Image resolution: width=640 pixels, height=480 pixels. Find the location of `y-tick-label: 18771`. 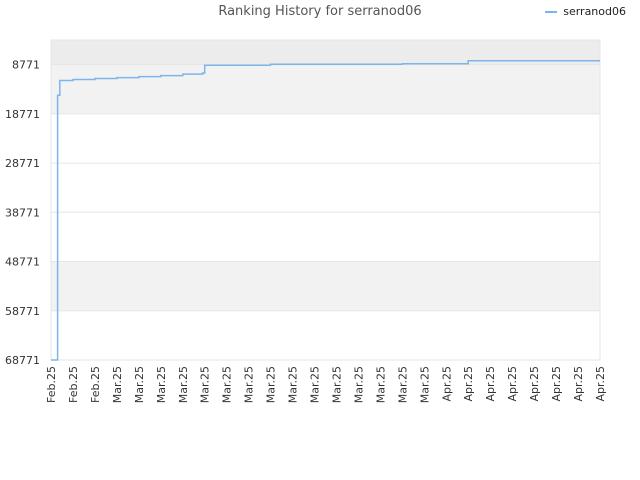

y-tick-label: 18771 is located at coordinates (22, 114).